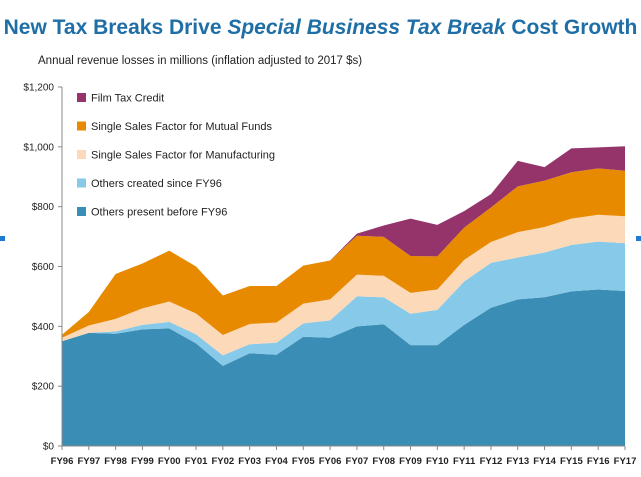 This screenshot has height=477, width=641. Describe the element at coordinates (127, 99) in the screenshot. I see `legend-label: Film Tax Credit` at that location.